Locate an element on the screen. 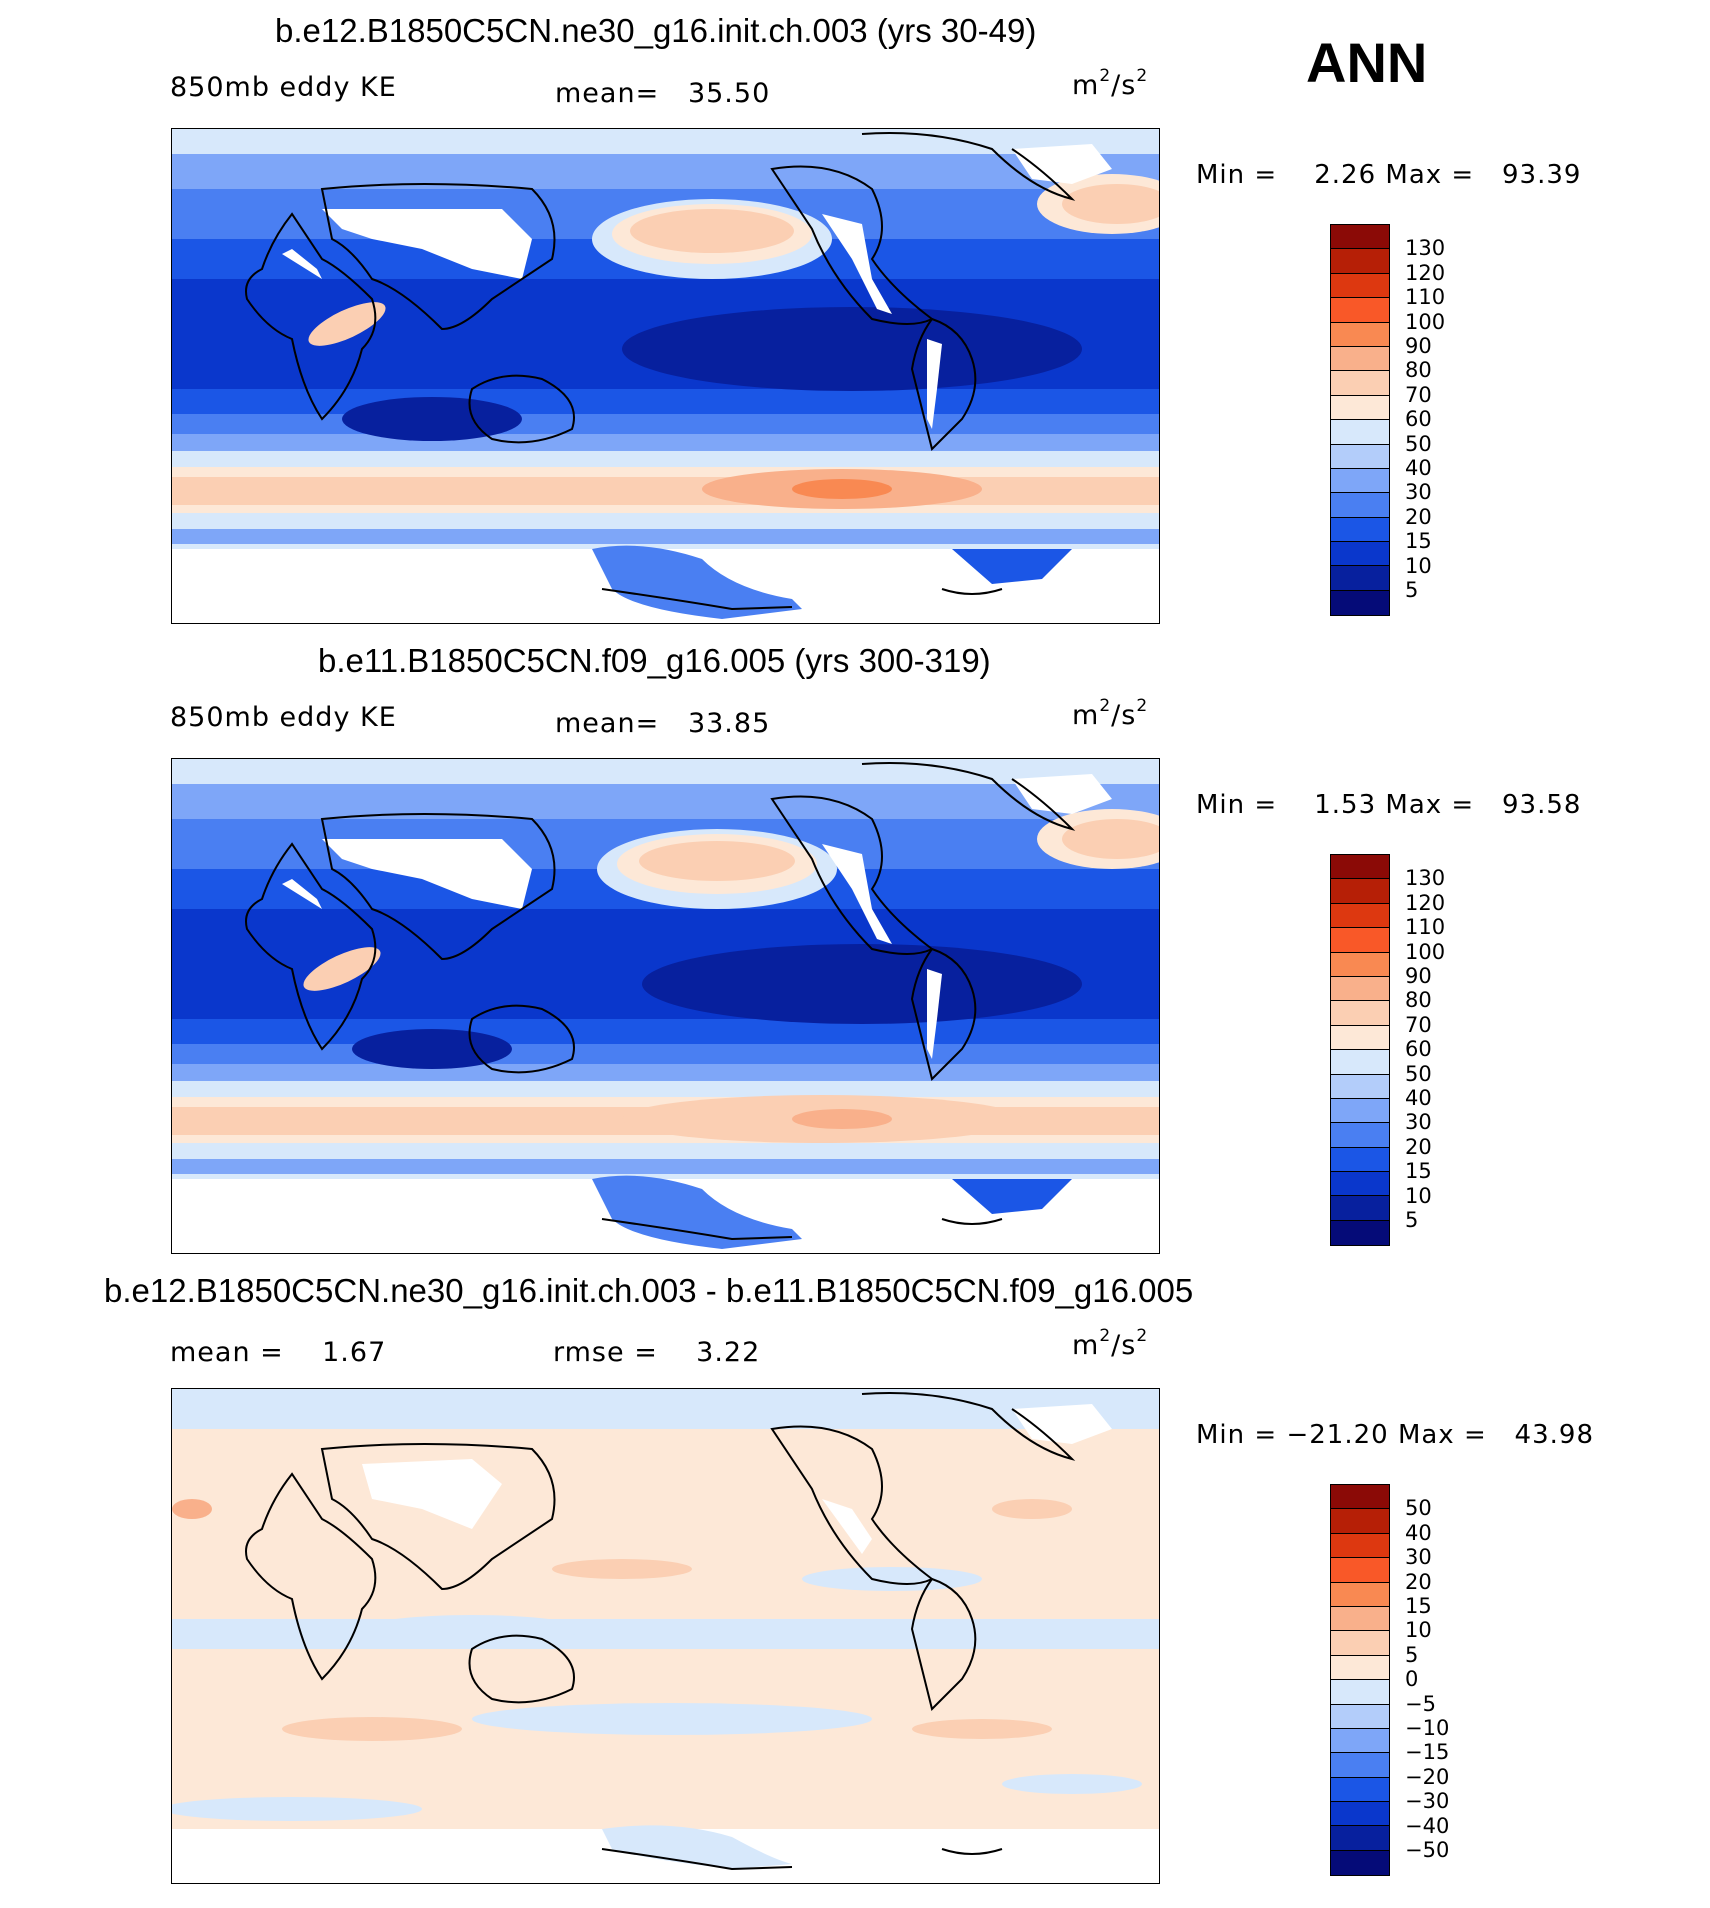  panel2-min-label: Min = is located at coordinates (1237, 805).